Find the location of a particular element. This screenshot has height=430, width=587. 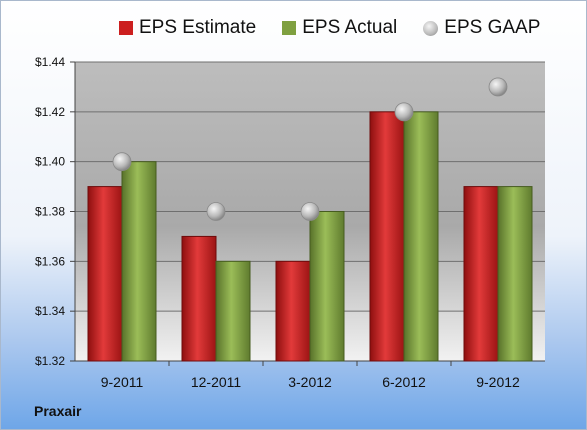

legend-label-actual: EPS Actual is located at coordinates (350, 27).